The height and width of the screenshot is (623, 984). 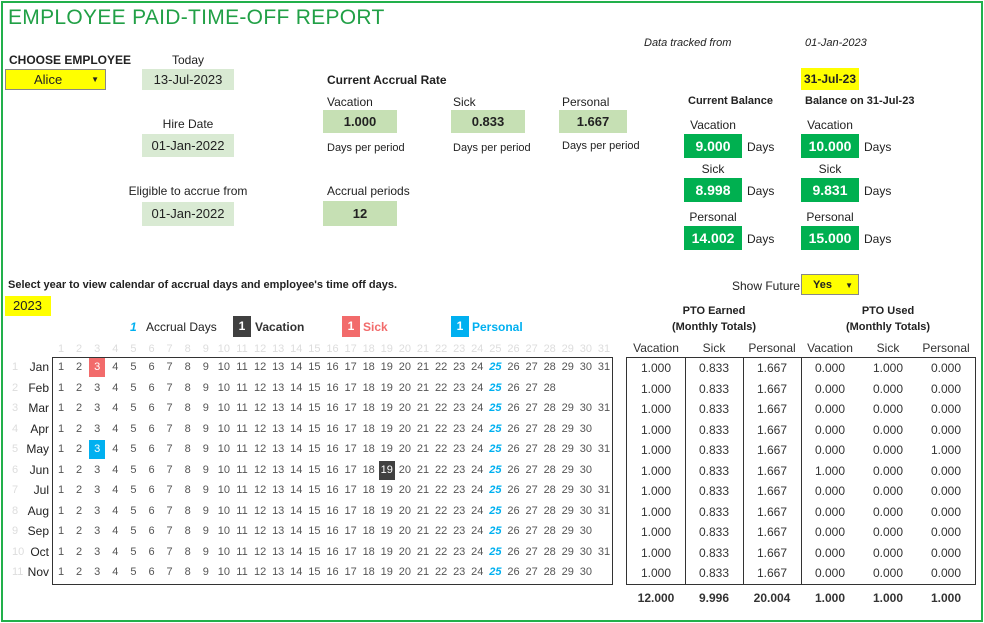 I want to click on balance-date: 31-Jul-23, so click(x=830, y=79).